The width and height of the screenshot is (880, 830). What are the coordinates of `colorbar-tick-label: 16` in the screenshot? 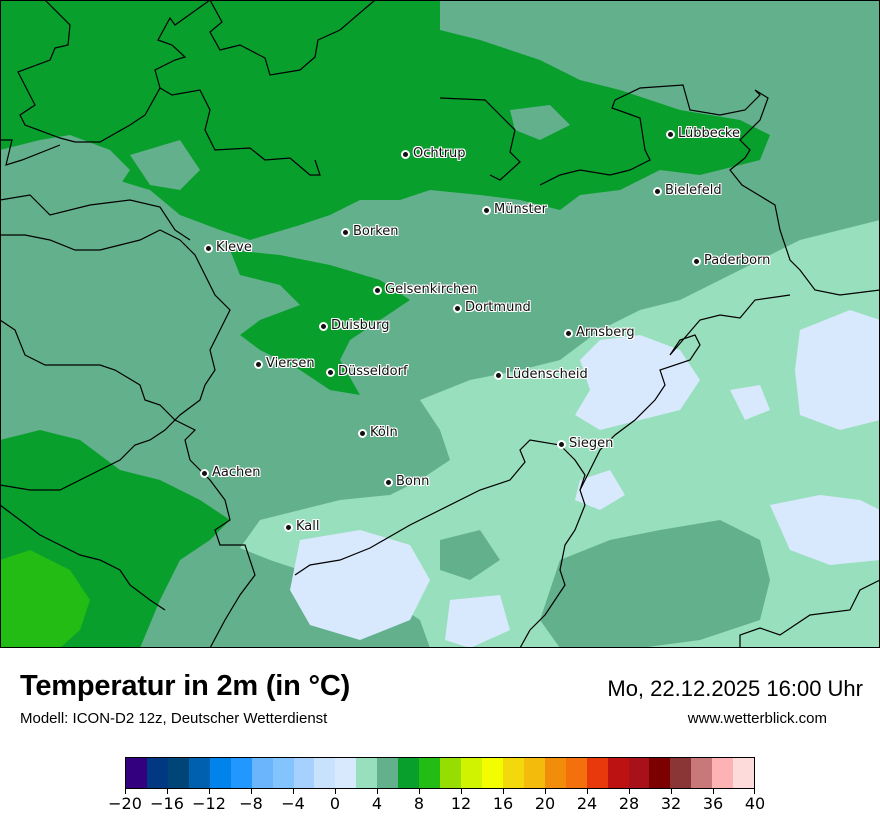 It's located at (503, 803).